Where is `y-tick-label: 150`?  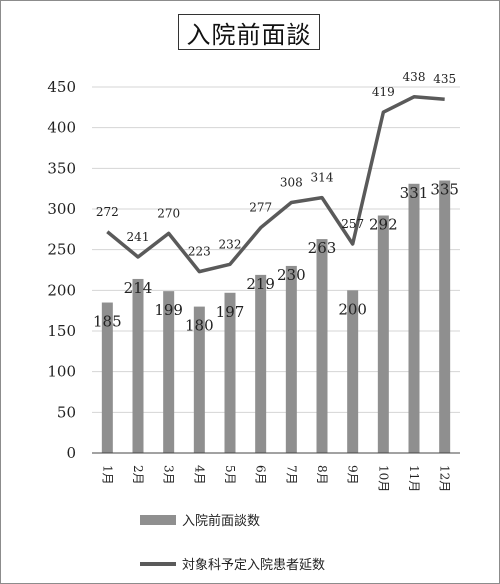
y-tick-label: 150 is located at coordinates (61, 331).